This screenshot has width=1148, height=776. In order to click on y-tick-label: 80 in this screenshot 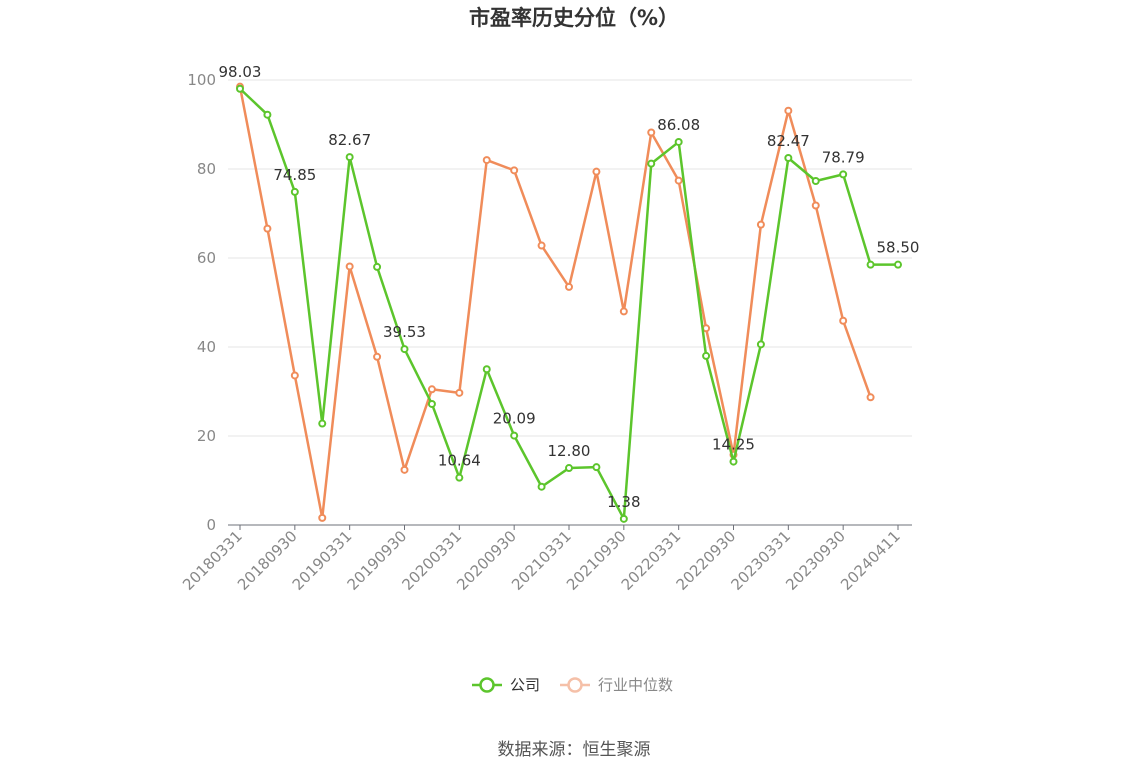, I will do `click(206, 169)`.